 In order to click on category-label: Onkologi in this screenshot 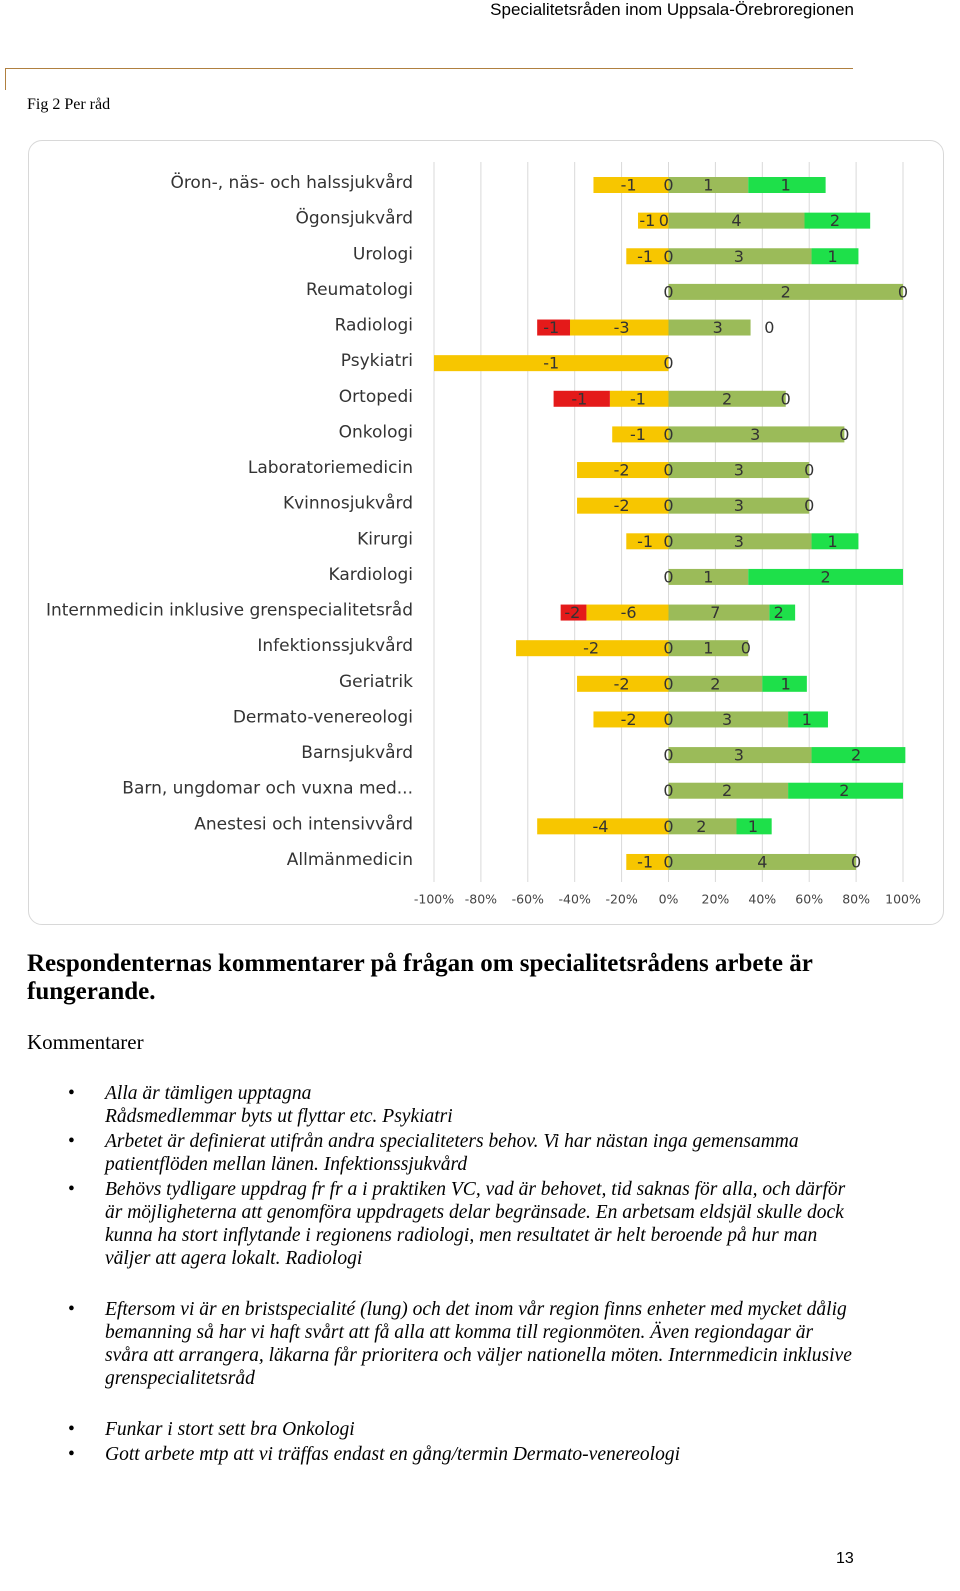, I will do `click(376, 432)`.